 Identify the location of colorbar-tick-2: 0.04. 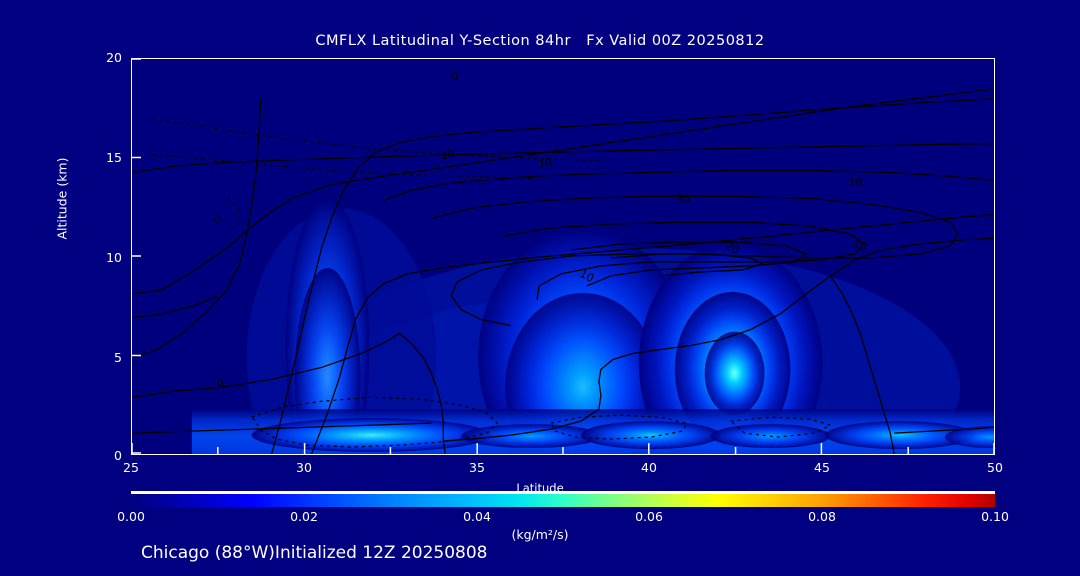
(477, 516).